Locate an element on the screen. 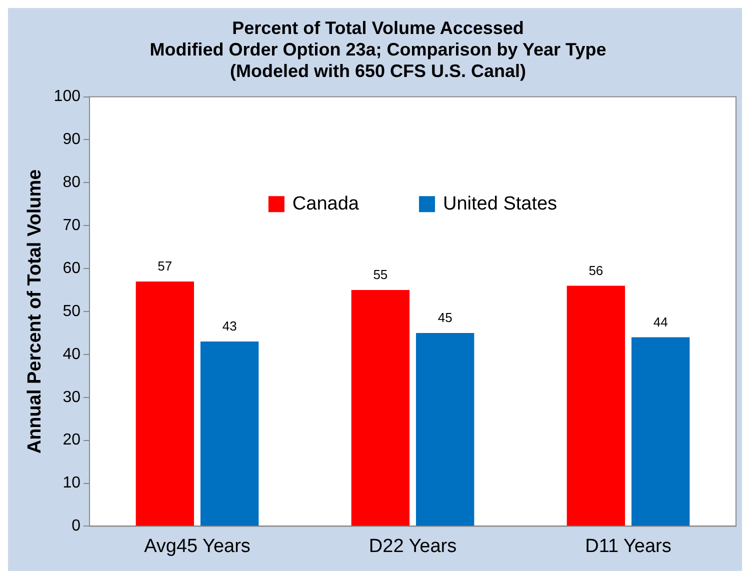 Image resolution: width=750 pixels, height=579 pixels. text: (Modeled with 650 CFS U.S. Canal) is located at coordinates (378, 70).